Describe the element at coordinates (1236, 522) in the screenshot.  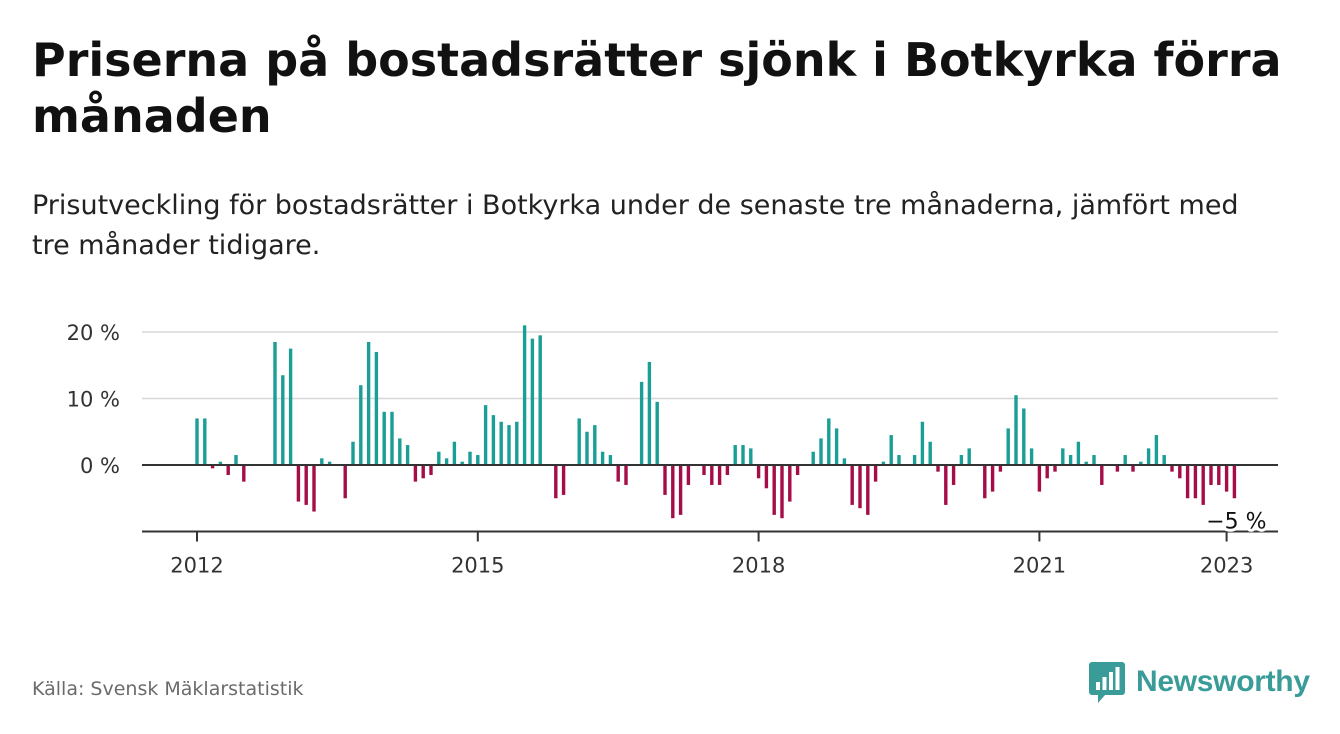
I see `last-value-label: −5 %` at that location.